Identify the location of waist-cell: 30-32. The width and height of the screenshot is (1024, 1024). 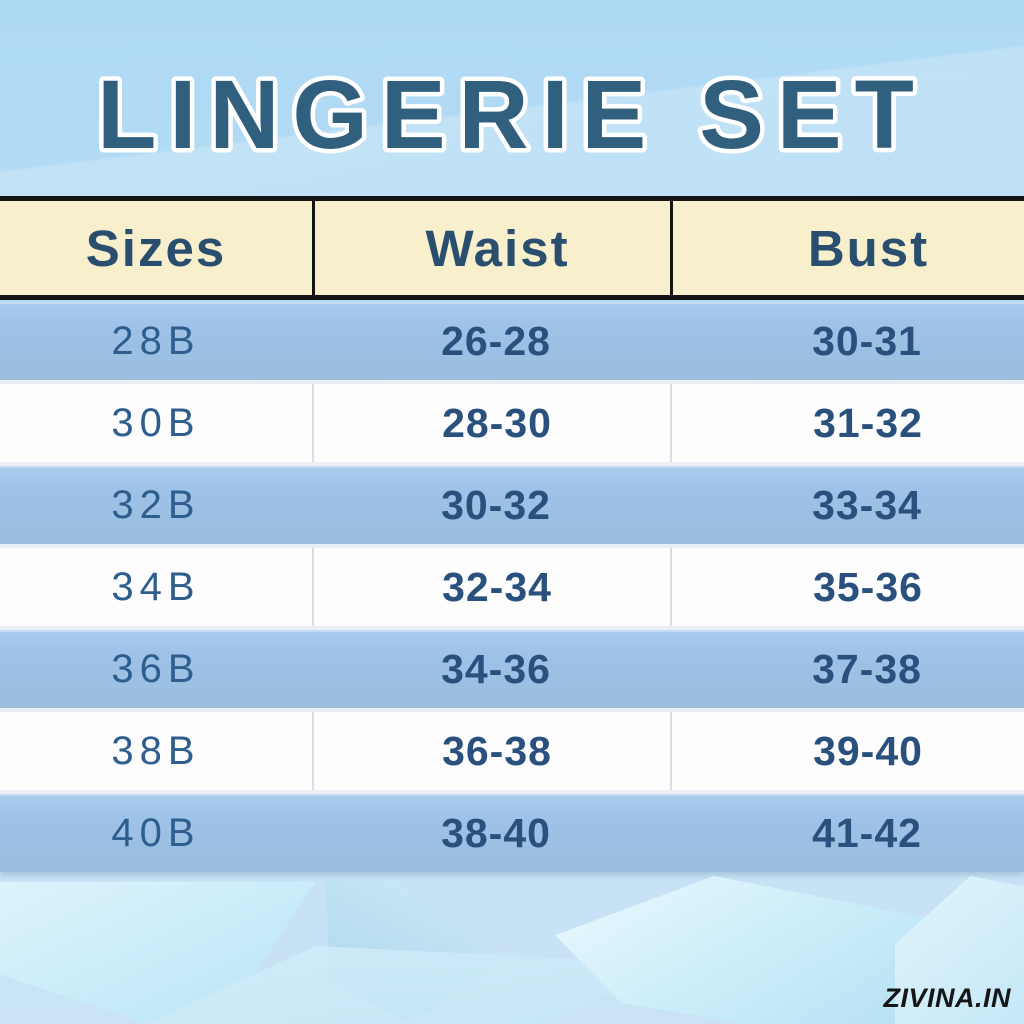
(496, 504).